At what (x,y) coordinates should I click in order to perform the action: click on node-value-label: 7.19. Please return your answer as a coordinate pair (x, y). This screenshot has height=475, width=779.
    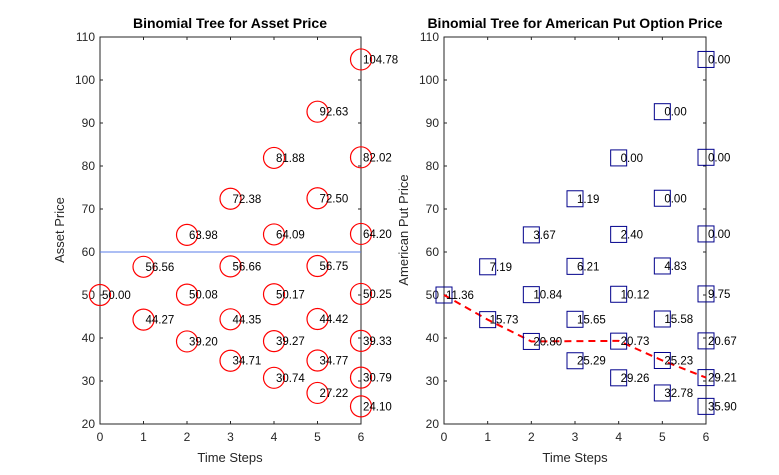
    Looking at the image, I should click on (501, 268).